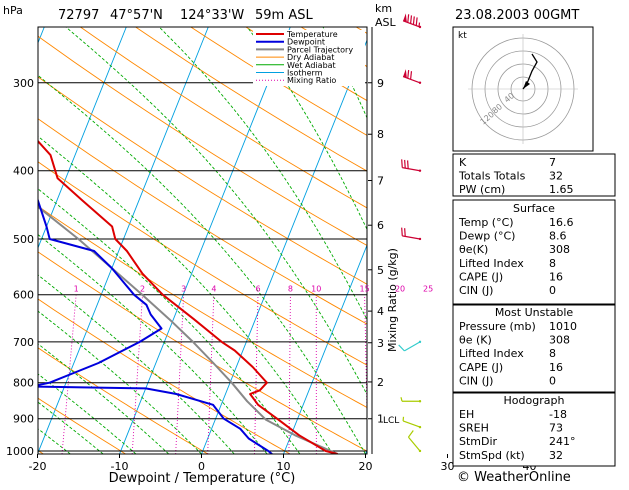 The image size is (629, 490). What do you see at coordinates (183, 289) in the screenshot?
I see `mixing-ratio-label: 3` at bounding box center [183, 289].